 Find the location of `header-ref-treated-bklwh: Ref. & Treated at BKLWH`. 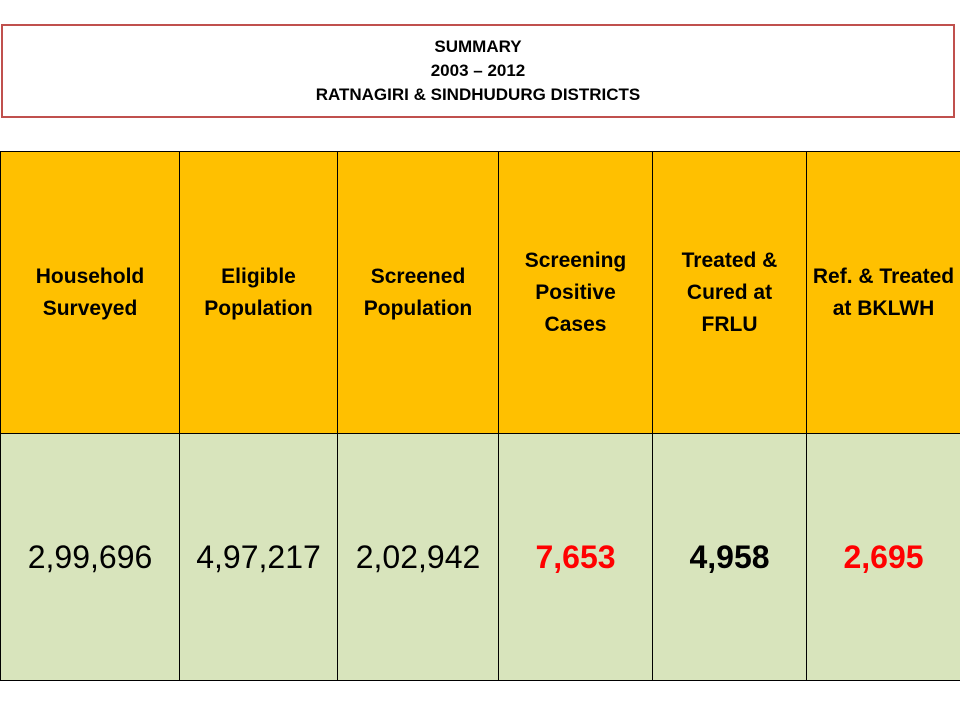

header-ref-treated-bklwh: Ref. & Treated at BKLWH is located at coordinates (883, 292).